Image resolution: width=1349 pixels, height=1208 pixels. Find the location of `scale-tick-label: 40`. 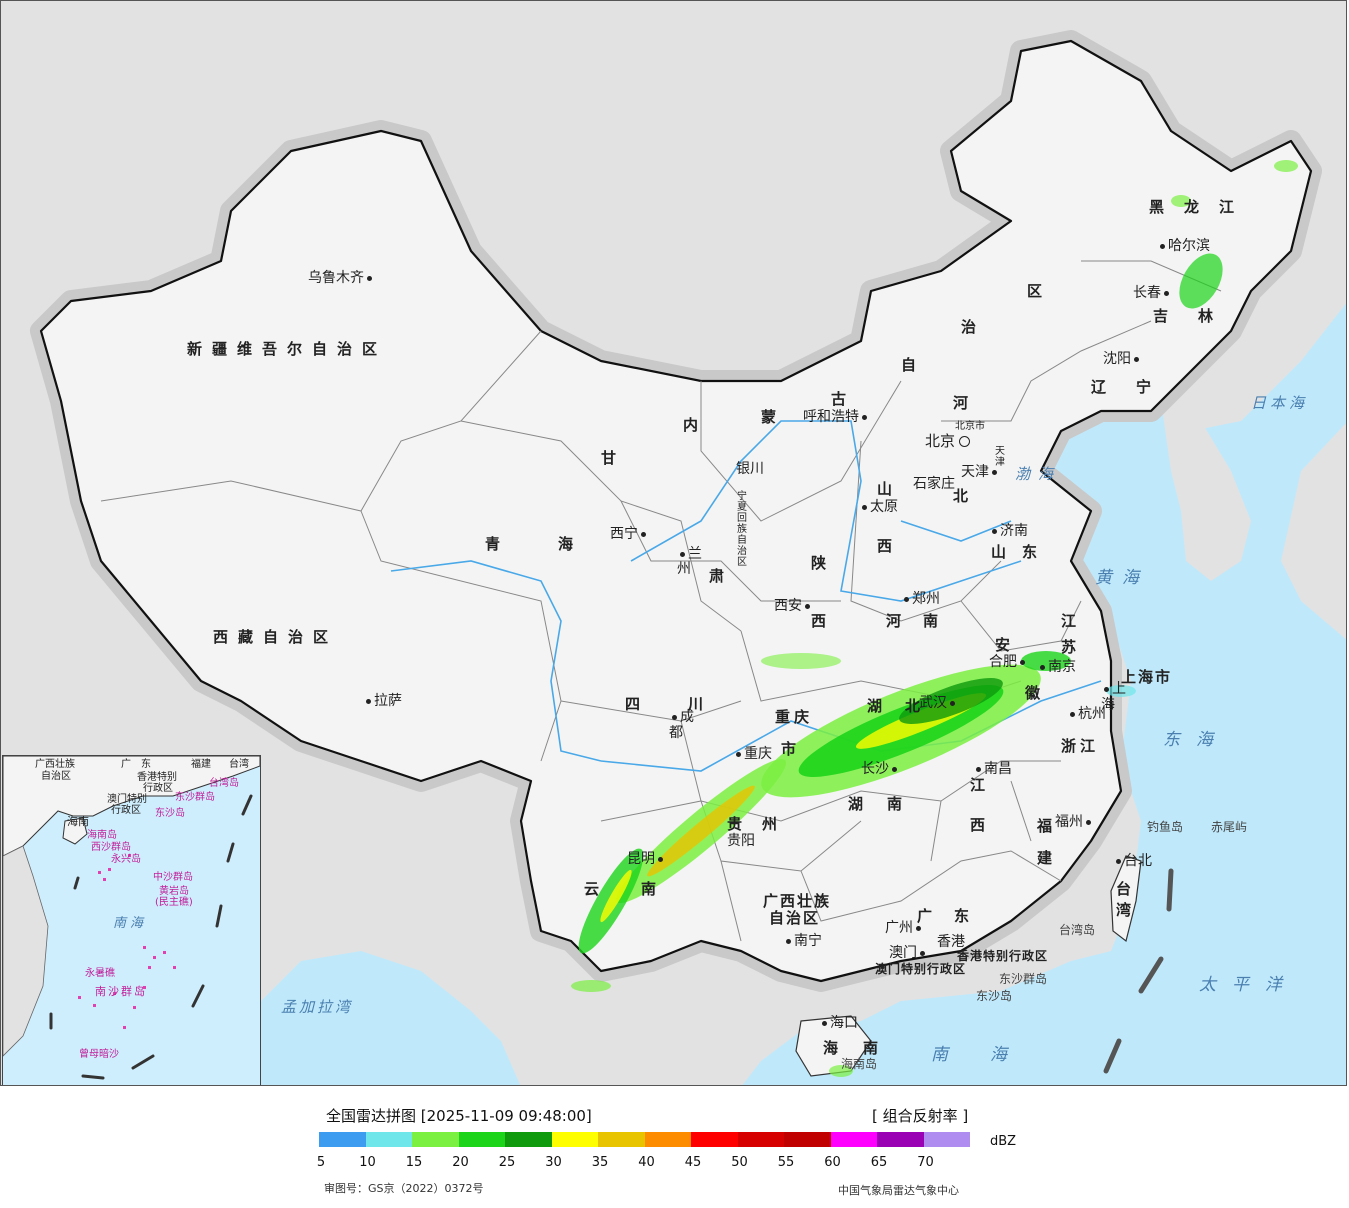

scale-tick-label: 40 is located at coordinates (646, 1162).